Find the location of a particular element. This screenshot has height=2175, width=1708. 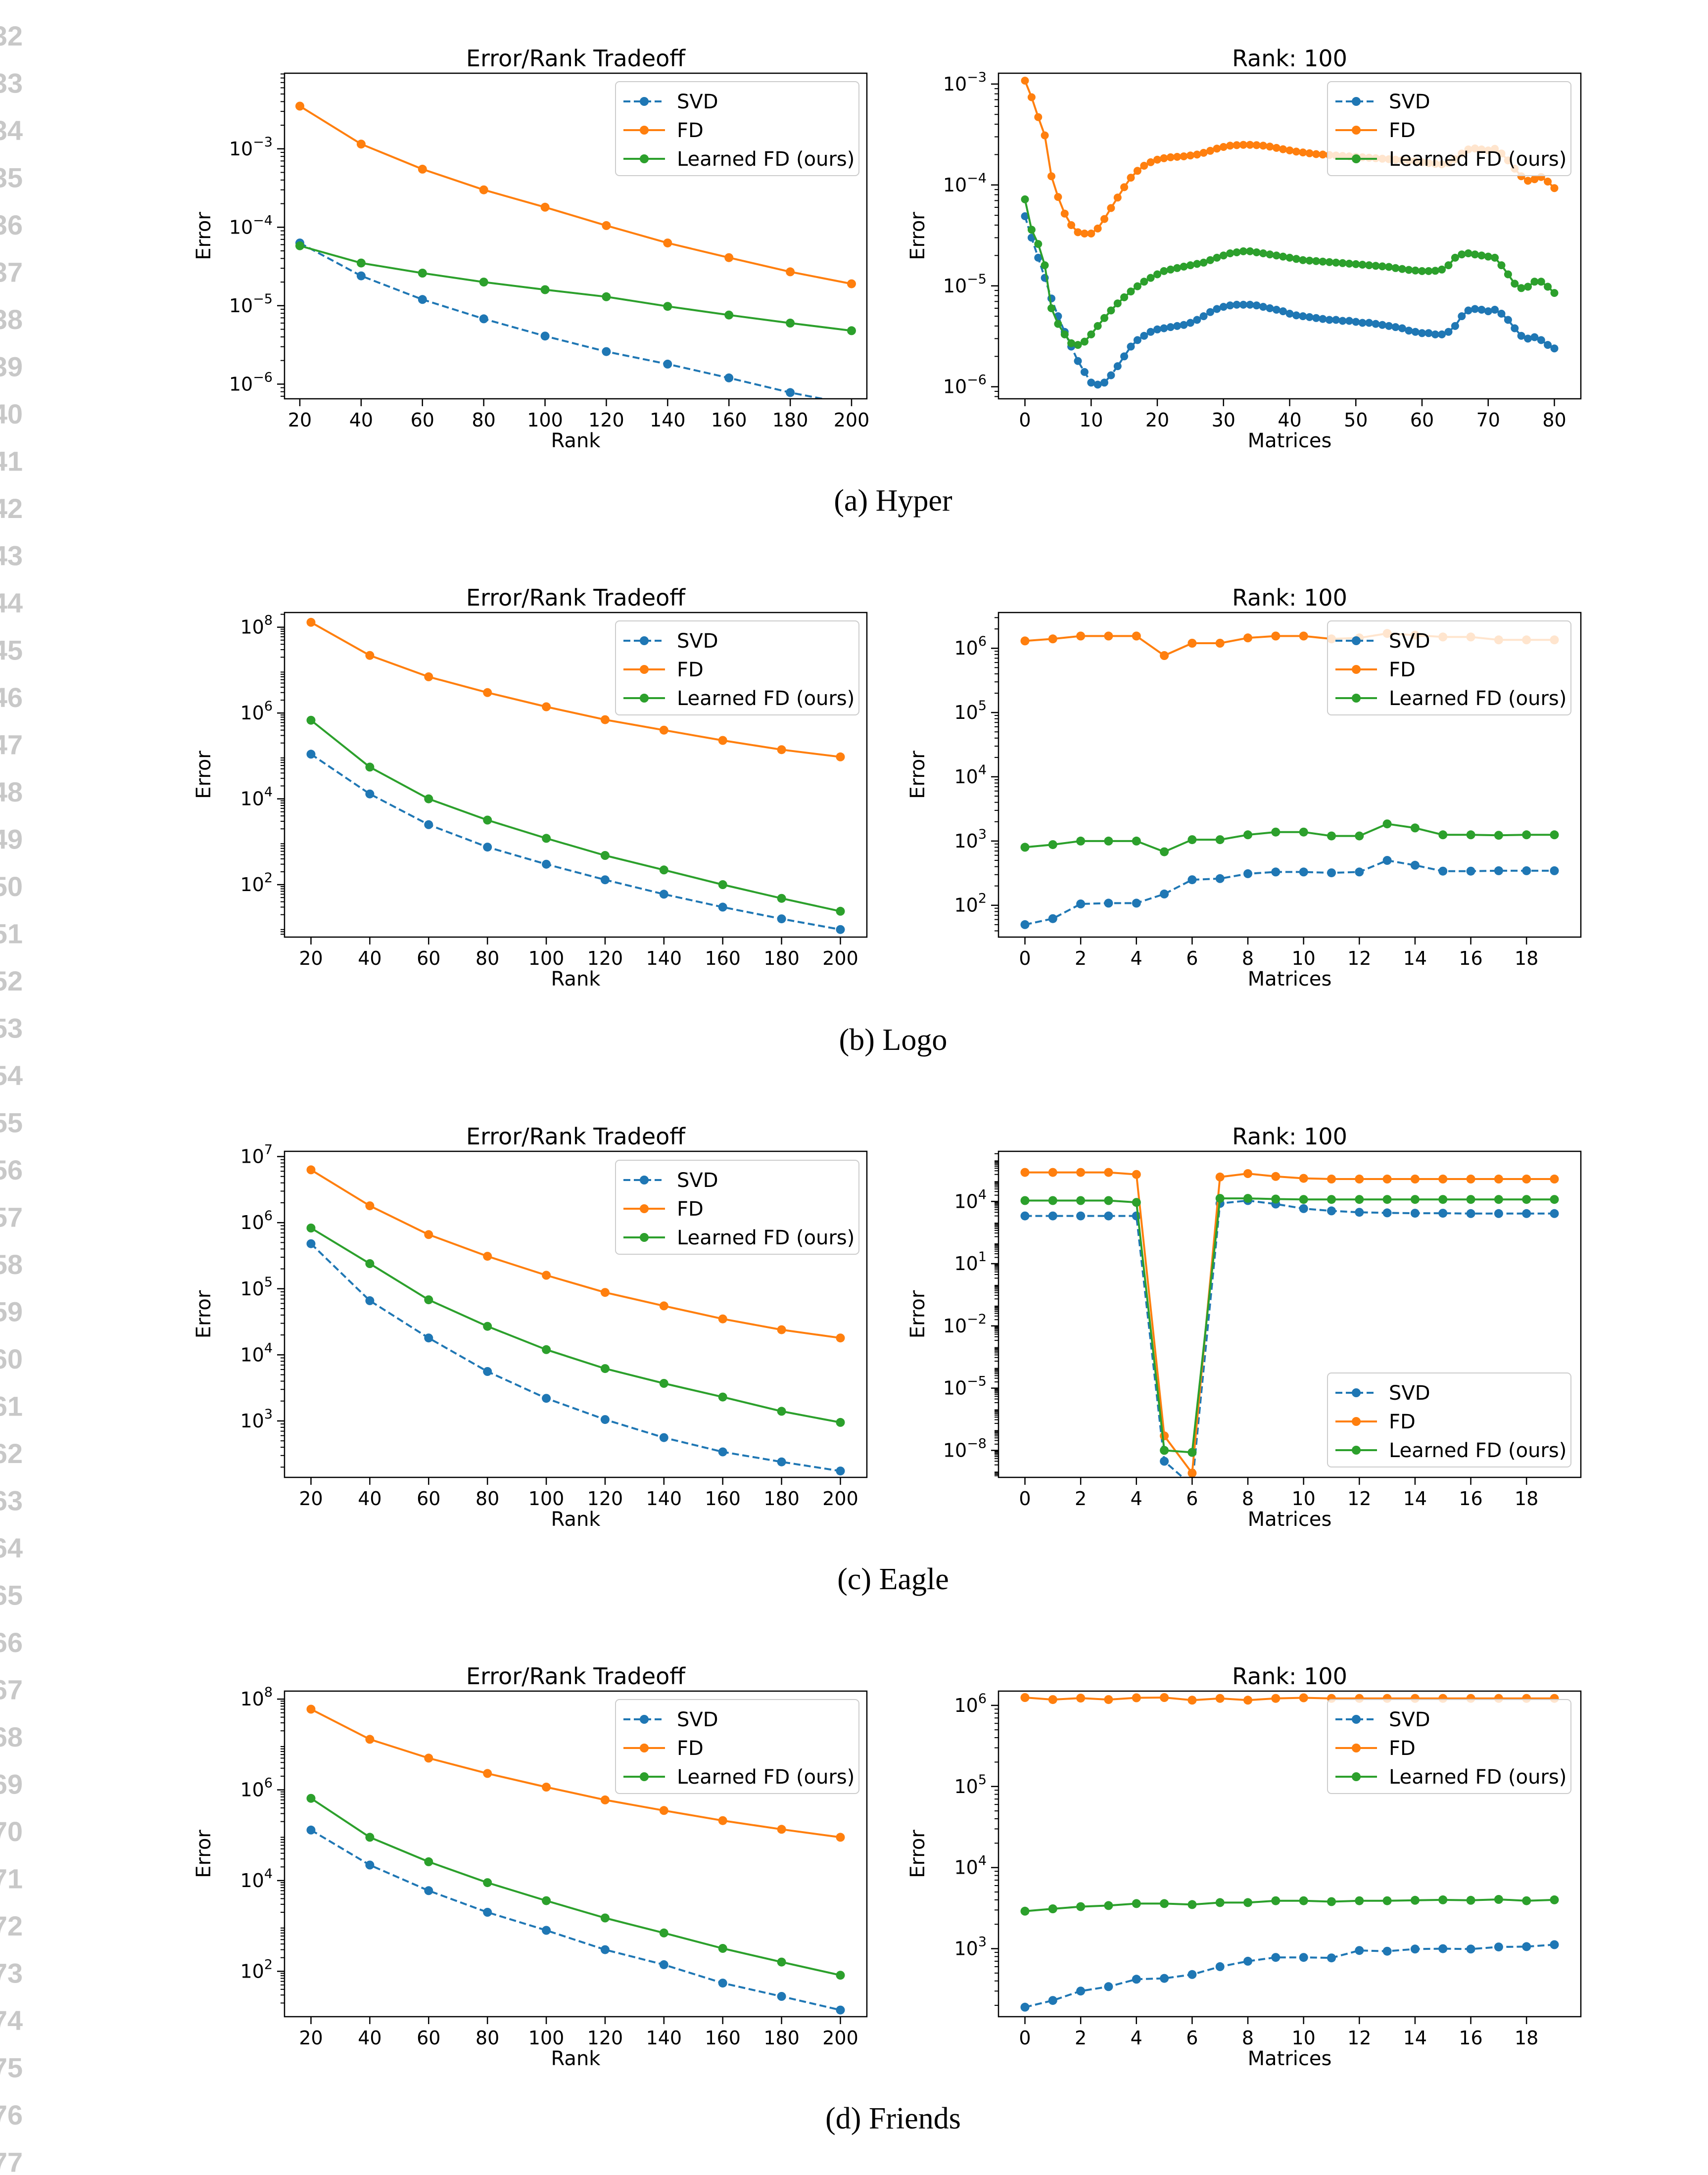

line-number: 40 is located at coordinates (11, 413).